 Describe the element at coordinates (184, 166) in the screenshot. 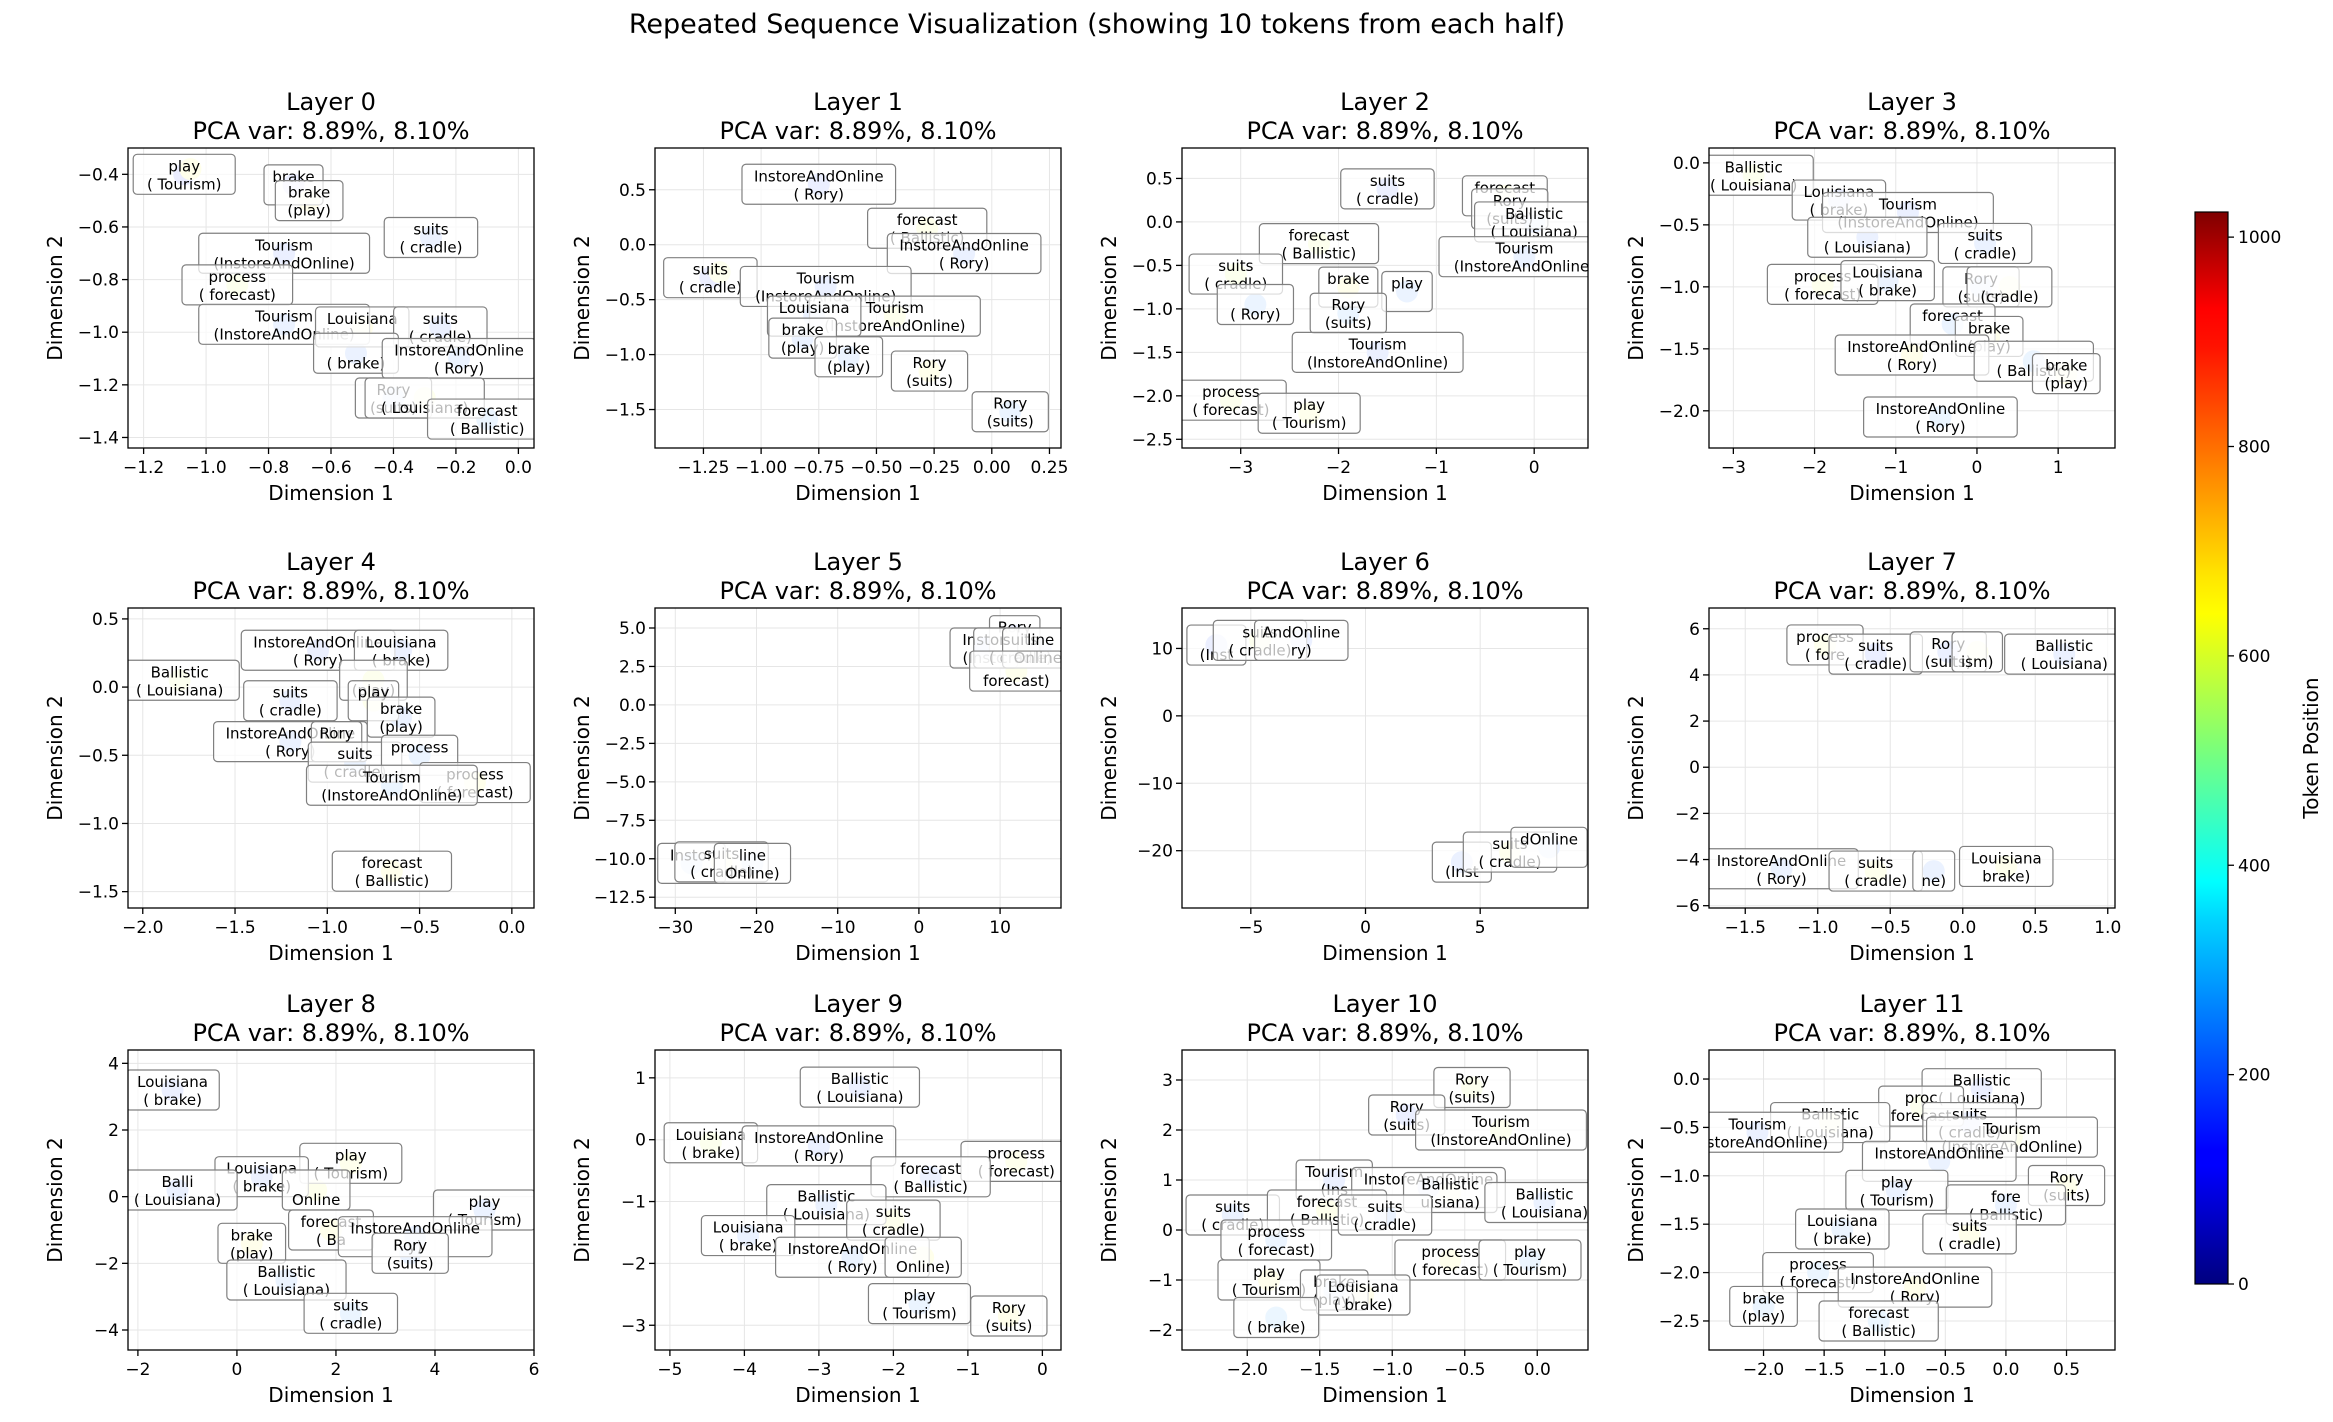

I see `annotation-token: play` at that location.